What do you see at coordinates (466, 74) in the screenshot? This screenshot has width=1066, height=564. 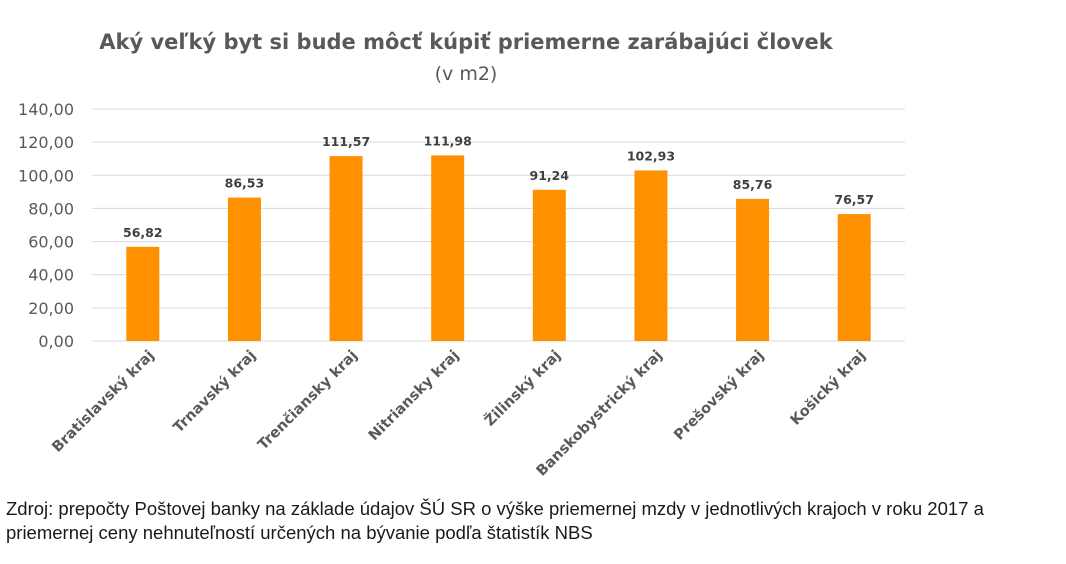 I see `chart-subtitle: (v m2)` at bounding box center [466, 74].